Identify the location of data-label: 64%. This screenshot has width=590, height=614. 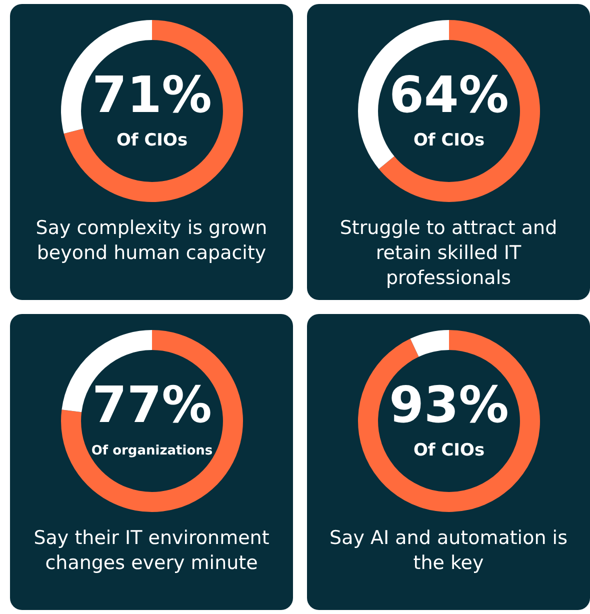
(448, 95).